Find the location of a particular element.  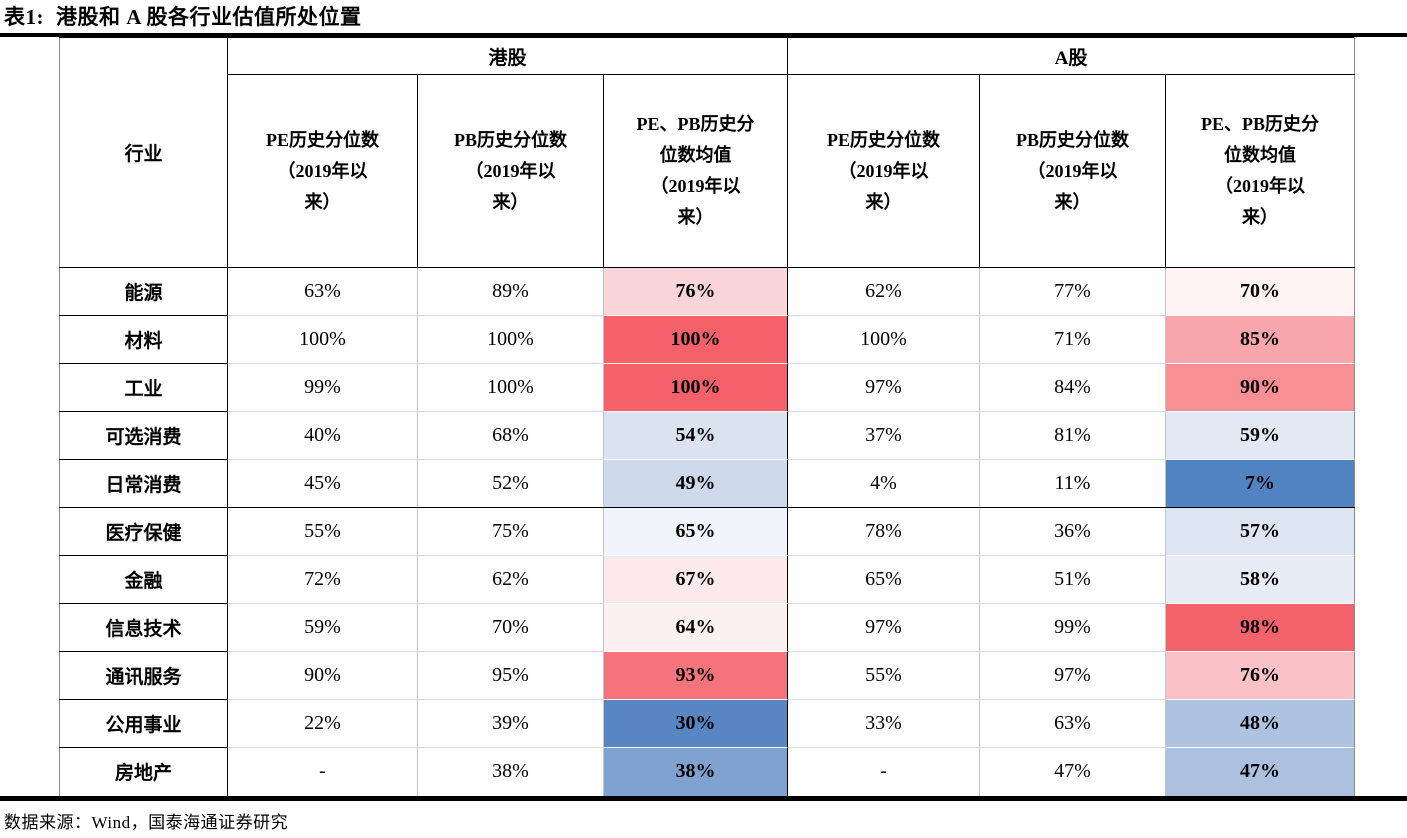

hk-mean-value: 30% is located at coordinates (696, 723).